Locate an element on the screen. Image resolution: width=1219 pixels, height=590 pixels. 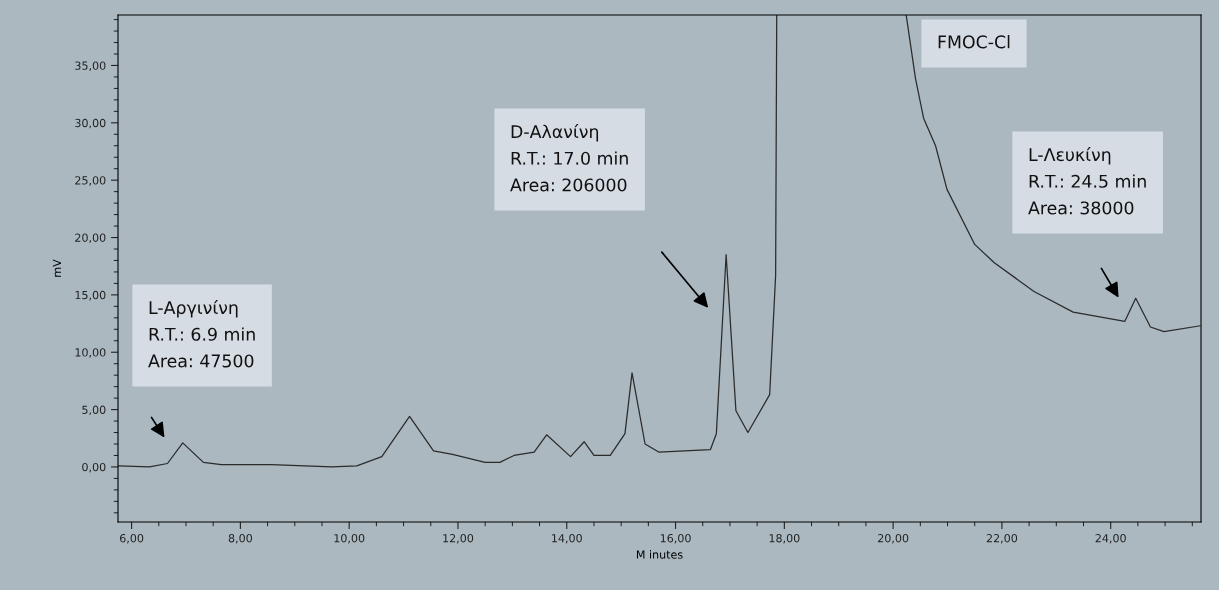
x-tick-label: 16,00 is located at coordinates (675, 539).